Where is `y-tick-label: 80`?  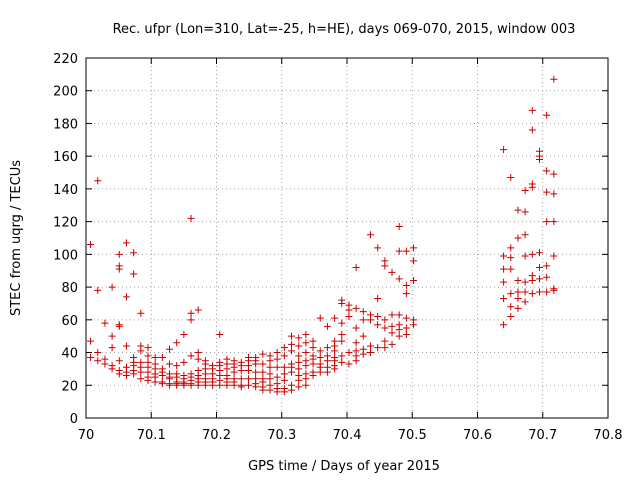
y-tick-label: 80 is located at coordinates (69, 288).